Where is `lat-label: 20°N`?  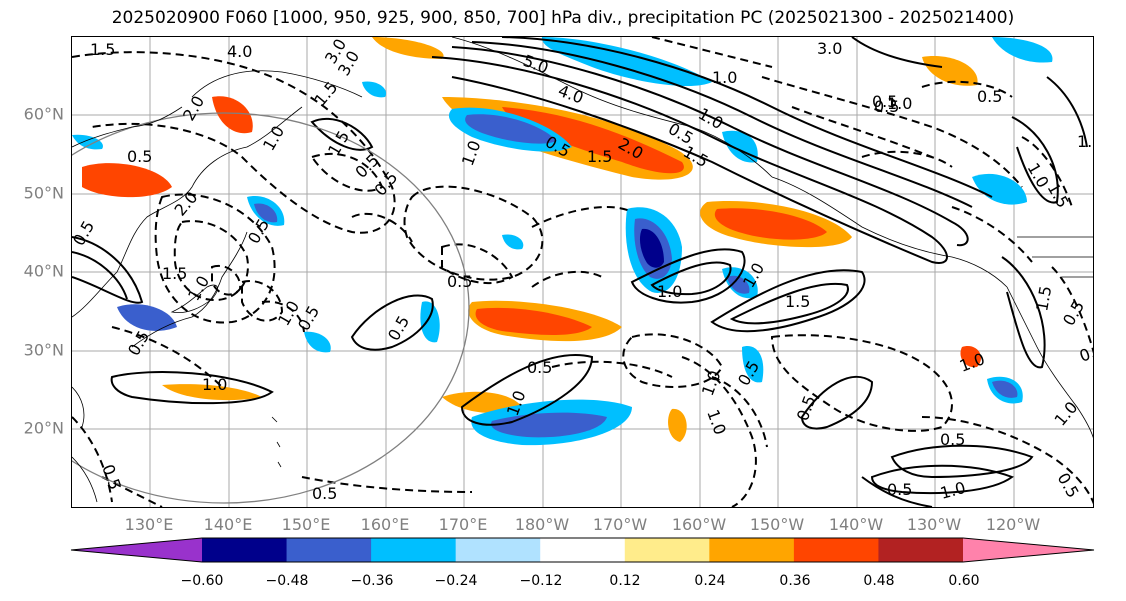 lat-label: 20°N is located at coordinates (43, 428).